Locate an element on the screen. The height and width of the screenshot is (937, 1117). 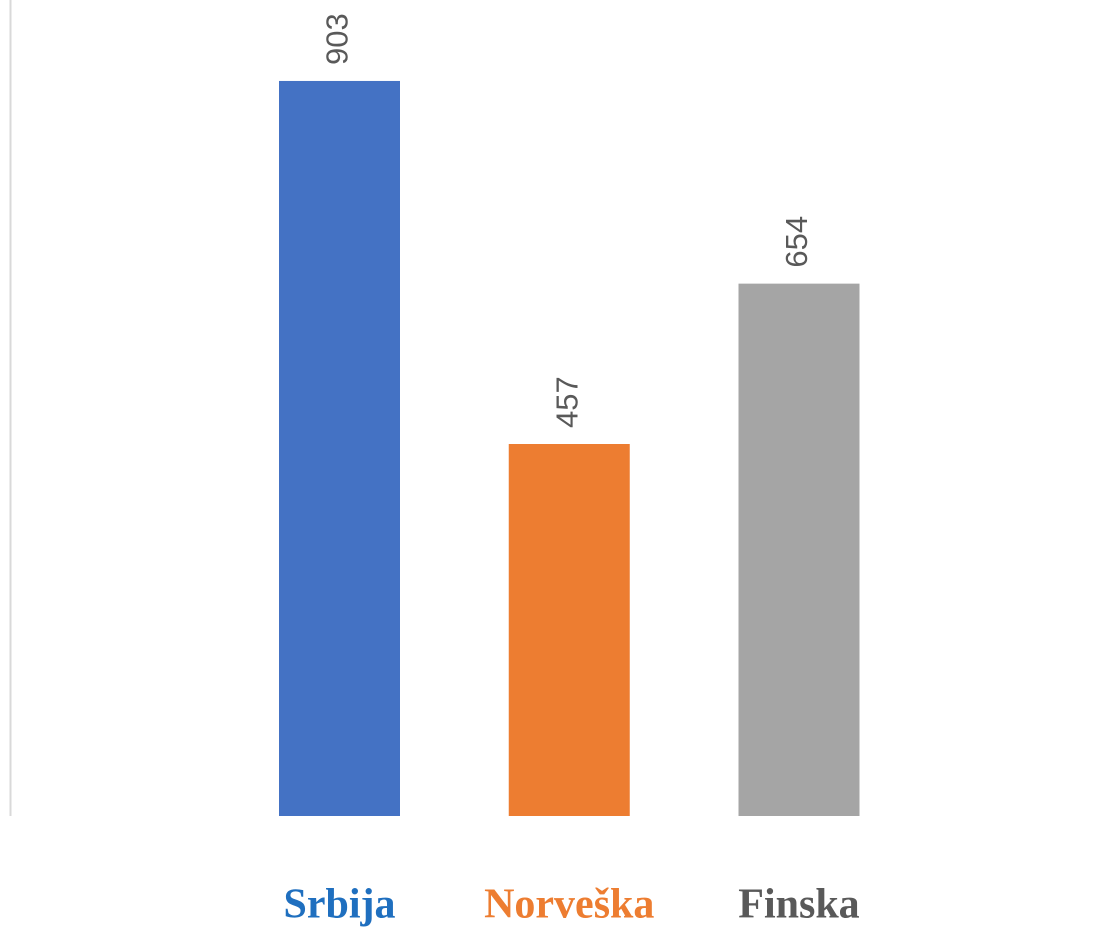
x-tick-label: Srbija is located at coordinates (339, 905).